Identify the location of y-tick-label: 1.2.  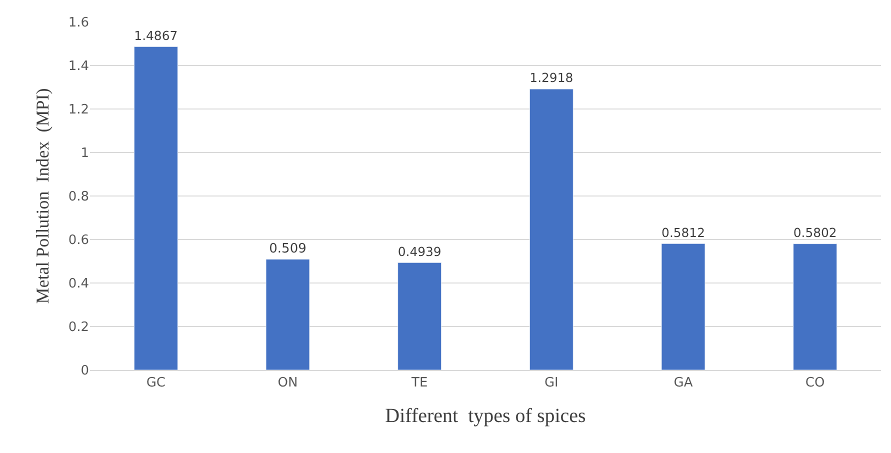
(78, 110).